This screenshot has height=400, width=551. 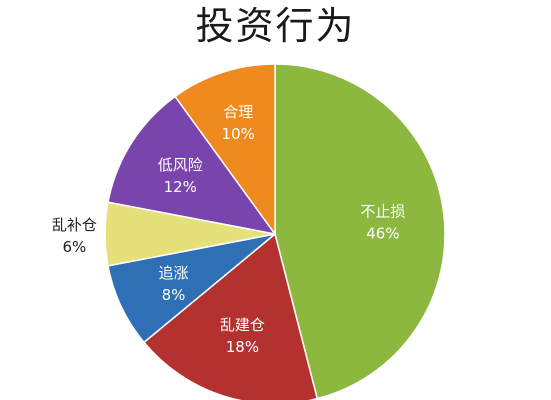 What do you see at coordinates (173, 273) in the screenshot?
I see `slice-category-label: 追涨` at bounding box center [173, 273].